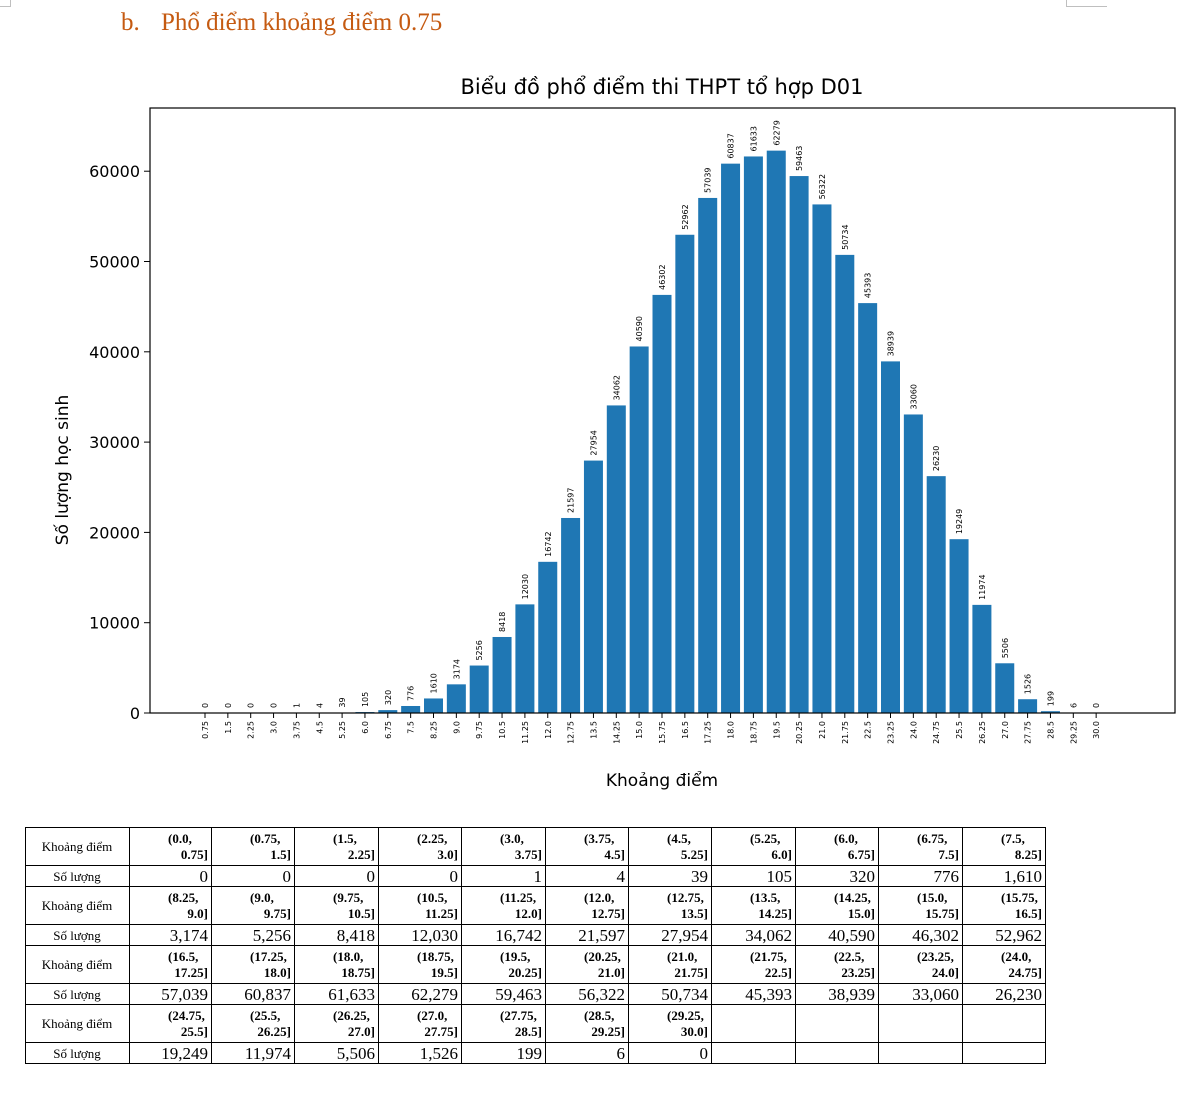 The image size is (1200, 1103). What do you see at coordinates (548, 543) in the screenshot?
I see `bar-data-label: 16742` at bounding box center [548, 543].